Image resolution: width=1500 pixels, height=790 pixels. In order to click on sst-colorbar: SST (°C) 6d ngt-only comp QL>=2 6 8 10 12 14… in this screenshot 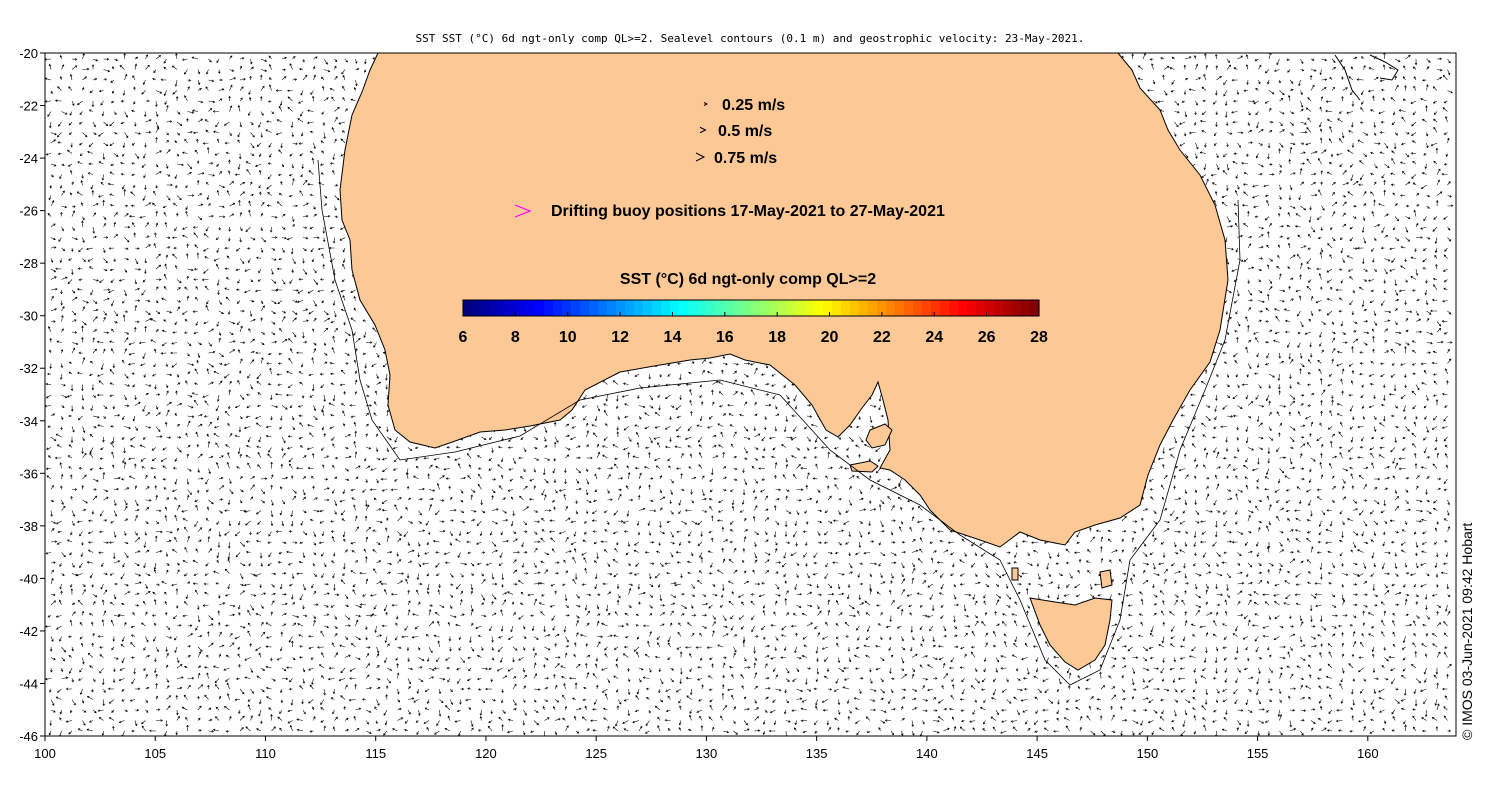, I will do `click(753, 308)`.